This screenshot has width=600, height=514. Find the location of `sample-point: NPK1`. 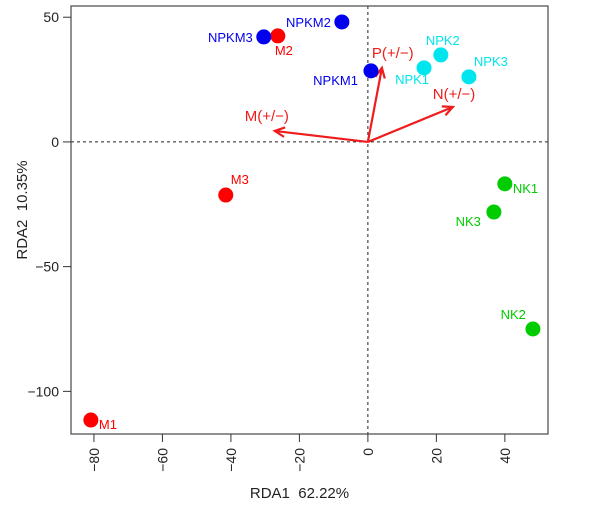

sample-point: NPK1 is located at coordinates (413, 73).